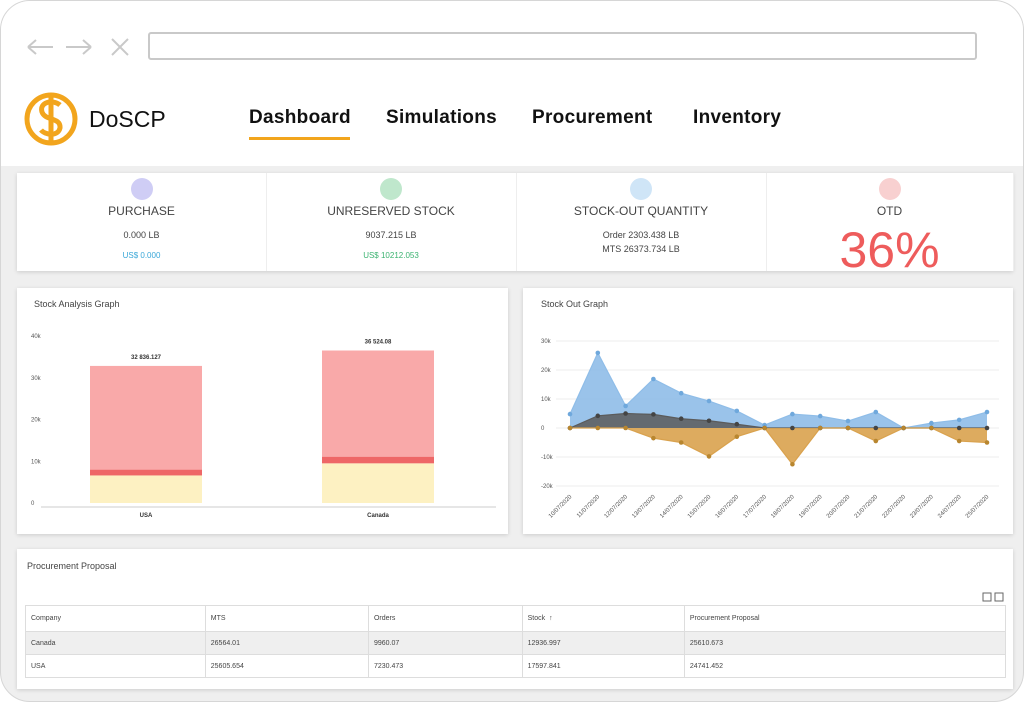  I want to click on url-bar, so click(562, 46).